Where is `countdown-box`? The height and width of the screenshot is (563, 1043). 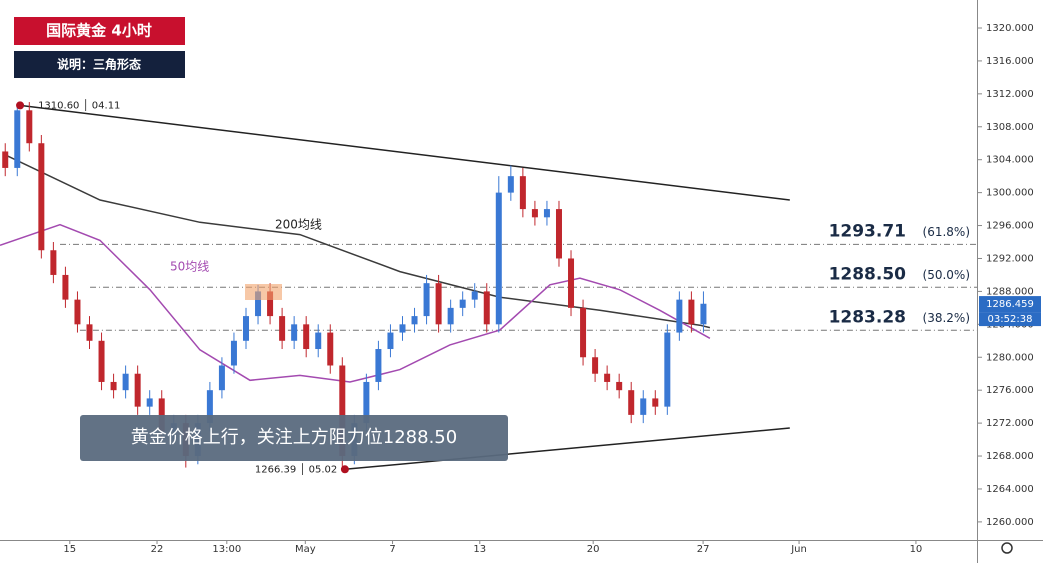 countdown-box is located at coordinates (1010, 319).